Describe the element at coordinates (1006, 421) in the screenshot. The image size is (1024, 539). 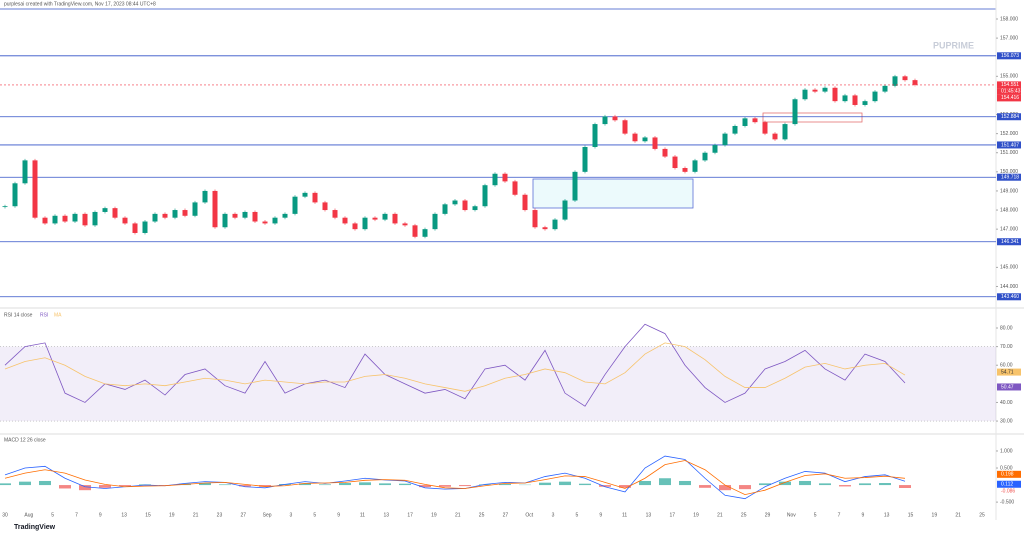
I see `y-tick-label: 30.00` at that location.